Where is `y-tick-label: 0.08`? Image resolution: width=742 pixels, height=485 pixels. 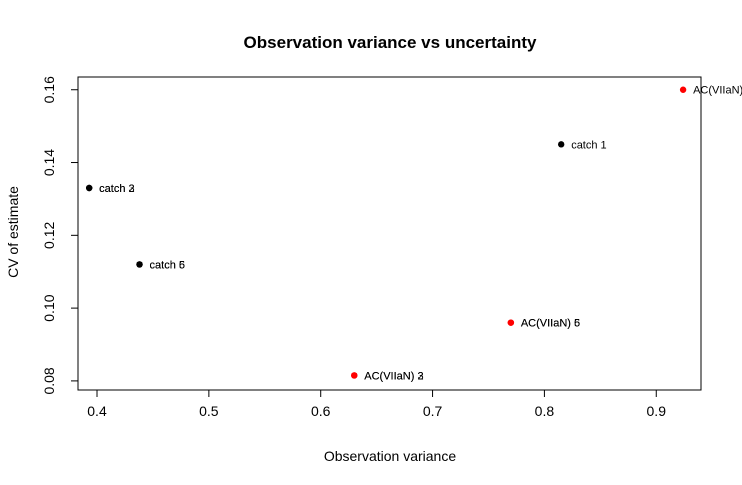
y-tick-label: 0.08 is located at coordinates (49, 380).